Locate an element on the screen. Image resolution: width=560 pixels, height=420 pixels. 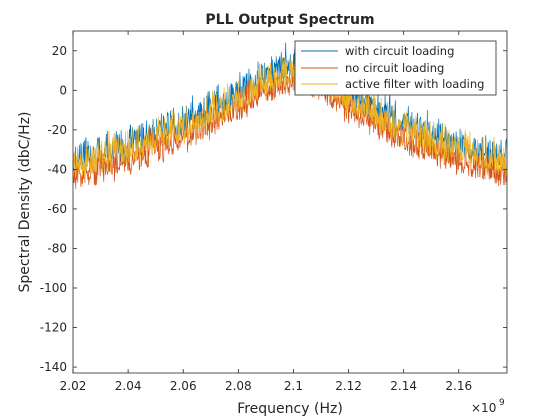
x-tick-label: 2.14 is located at coordinates (403, 386).